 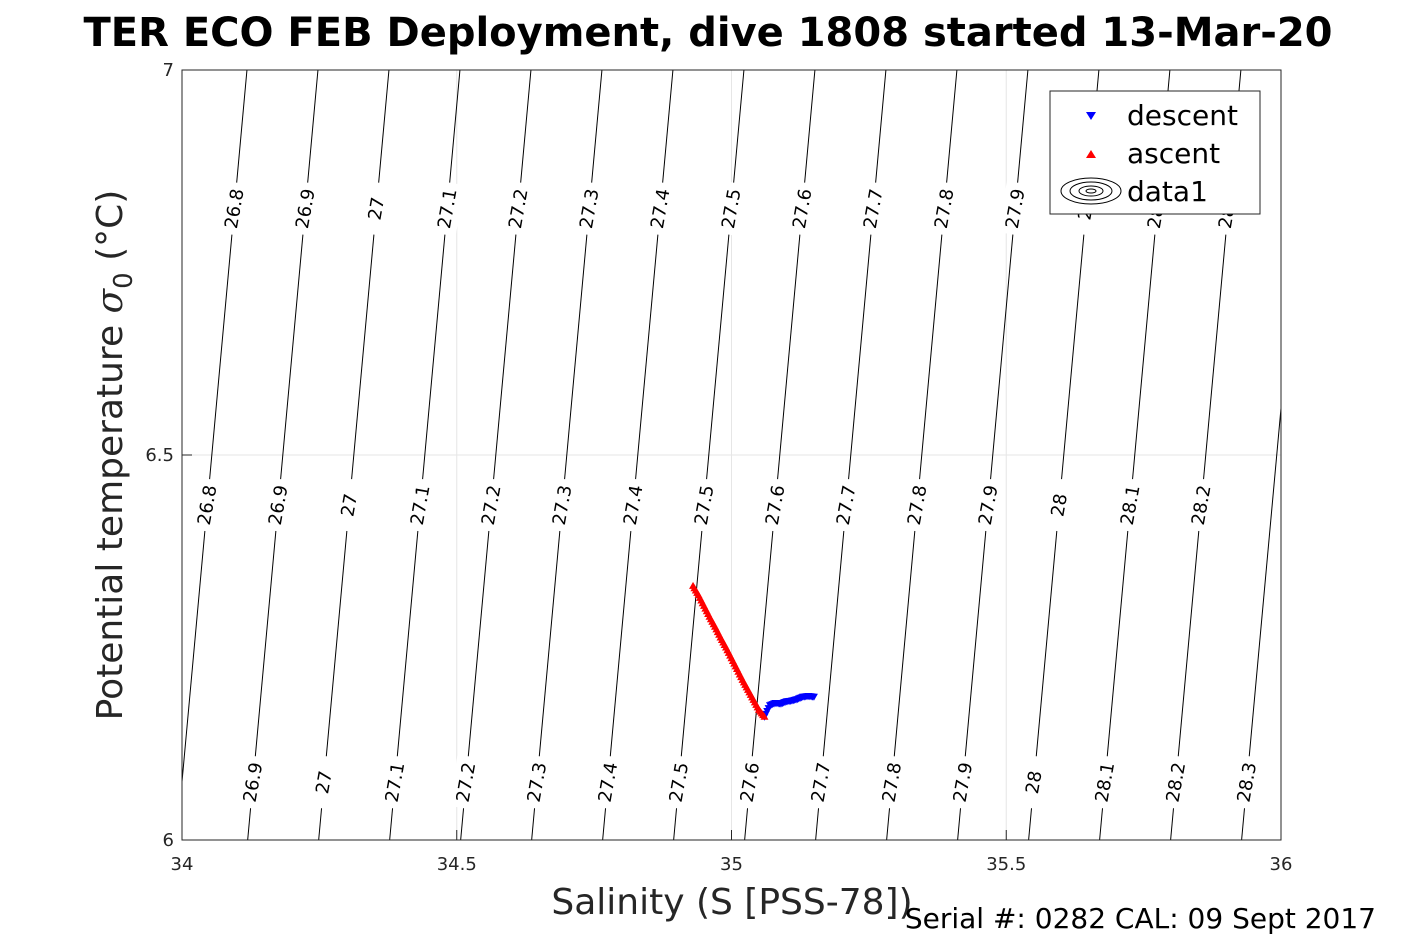 I want to click on x-tick-label: 35.5, so click(x=1006, y=864).